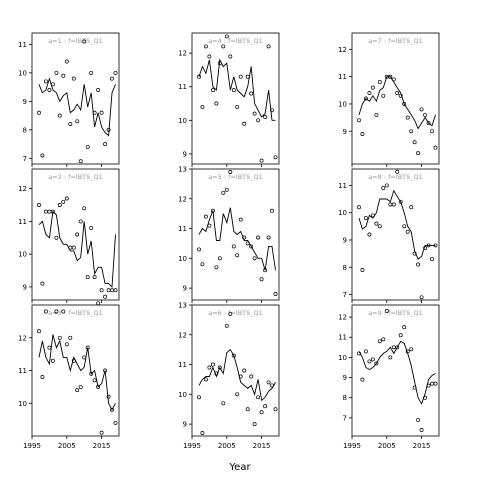 The image size is (480, 480). What do you see at coordinates (69, 237) in the screenshot?
I see `panel-a2: a=2 : f=IBTS_Q1 9 10 11 12` at bounding box center [69, 237].